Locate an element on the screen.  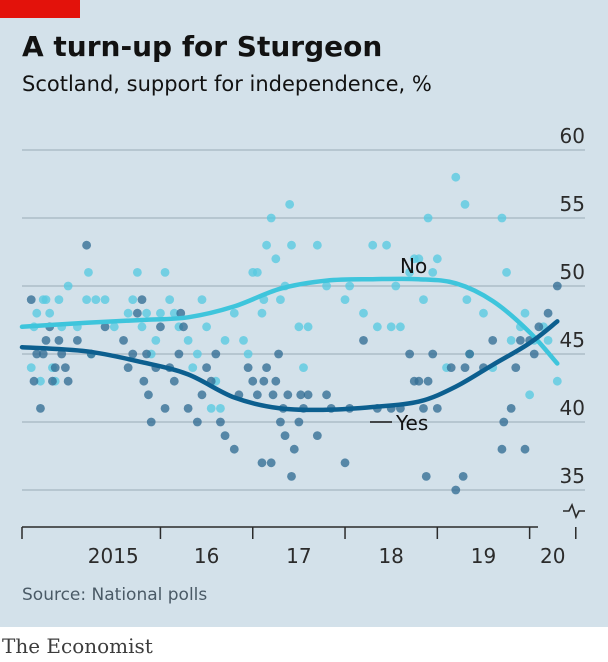
y-tick-label-50: 50 is located at coordinates (572, 272).